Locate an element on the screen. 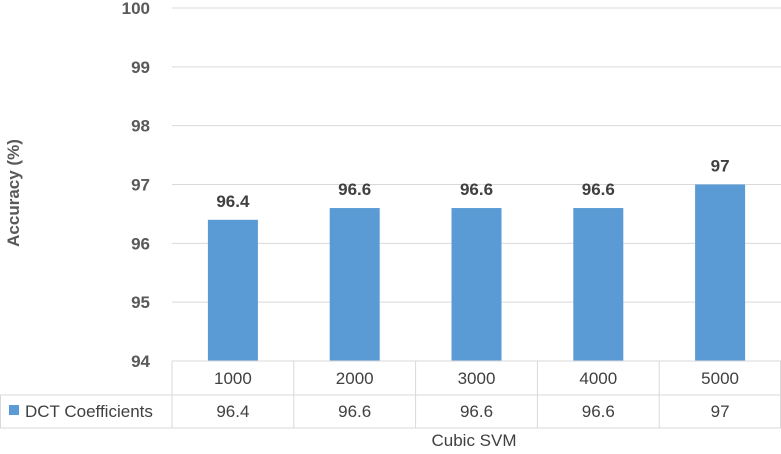 Image resolution: width=781 pixels, height=454 pixels. category-label: 5000 is located at coordinates (720, 378).